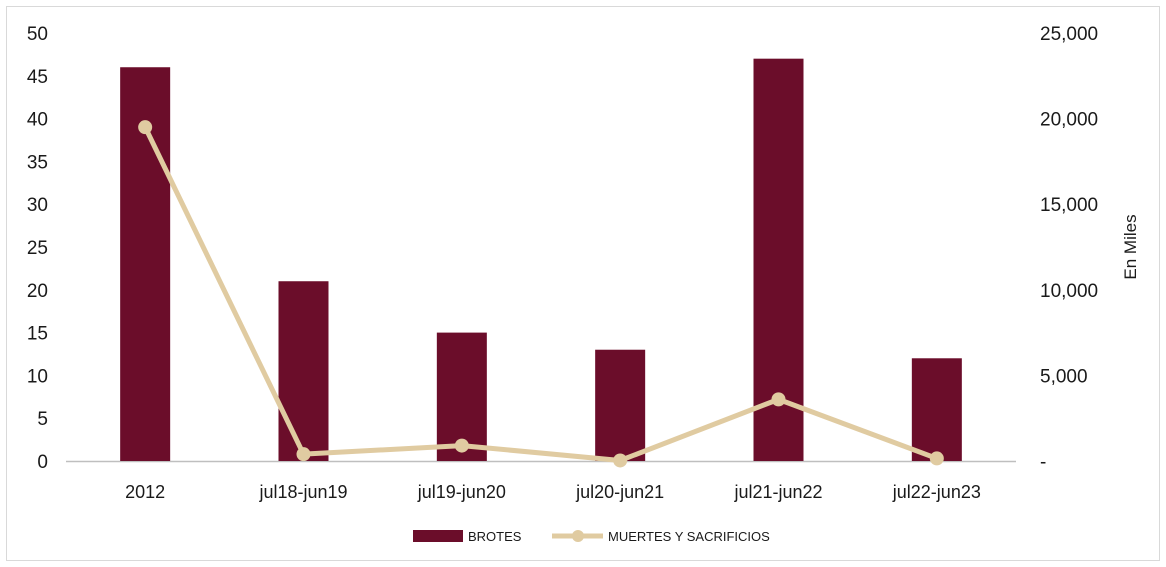  I want to click on legend-line-label: MUERTES Y SACRIFICIOS, so click(689, 536).